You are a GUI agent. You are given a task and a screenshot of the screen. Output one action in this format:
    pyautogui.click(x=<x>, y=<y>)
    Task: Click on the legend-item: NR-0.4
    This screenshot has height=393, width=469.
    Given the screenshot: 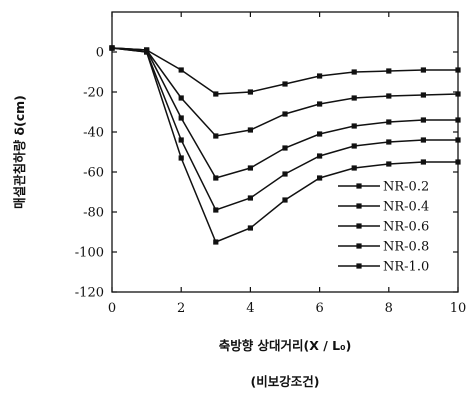 What is the action you would take?
    pyautogui.click(x=383, y=207)
    